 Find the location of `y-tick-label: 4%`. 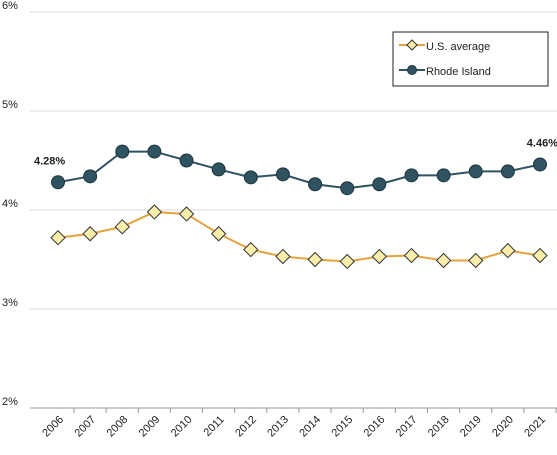

y-tick-label: 4% is located at coordinates (10, 204).